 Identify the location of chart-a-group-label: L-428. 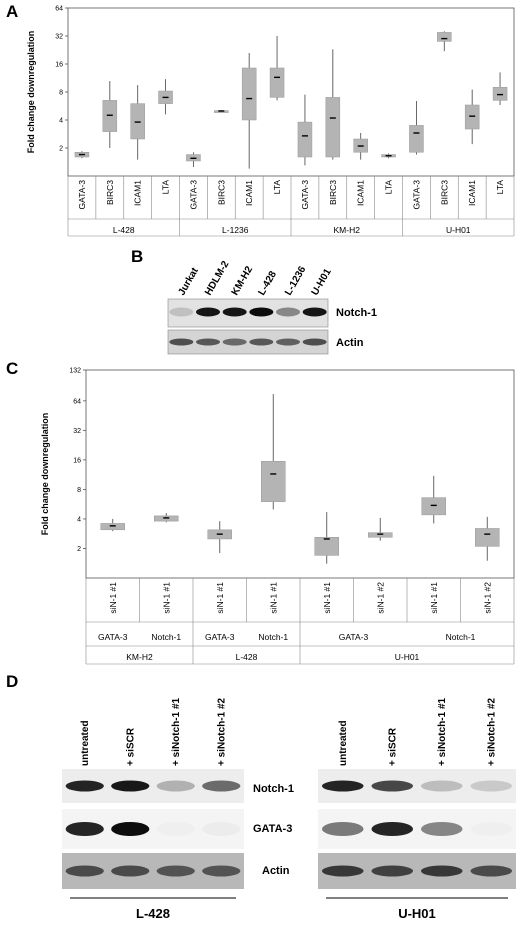
(124, 230).